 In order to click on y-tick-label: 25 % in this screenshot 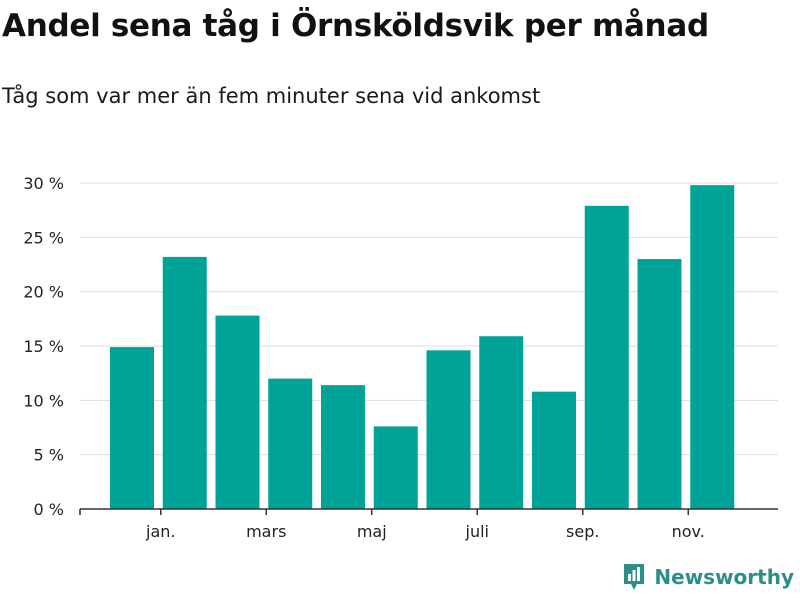, I will do `click(43, 237)`.